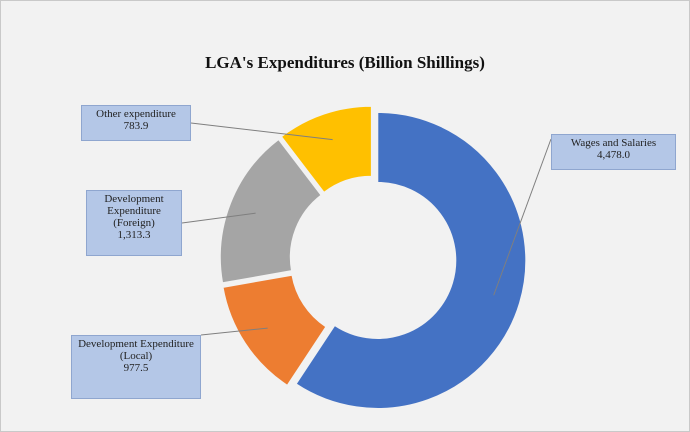 The height and width of the screenshot is (432, 690). What do you see at coordinates (613, 155) in the screenshot?
I see `value-label: 4,478.0` at bounding box center [613, 155].